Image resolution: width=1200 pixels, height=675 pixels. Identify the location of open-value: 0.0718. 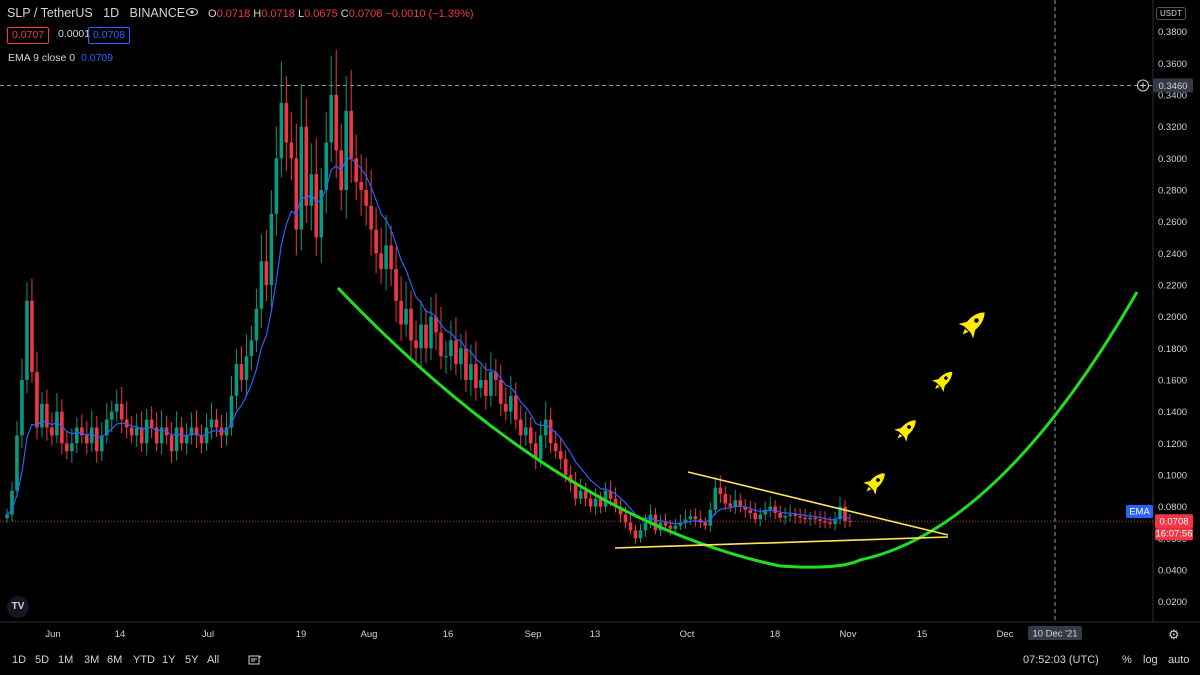
(233, 14).